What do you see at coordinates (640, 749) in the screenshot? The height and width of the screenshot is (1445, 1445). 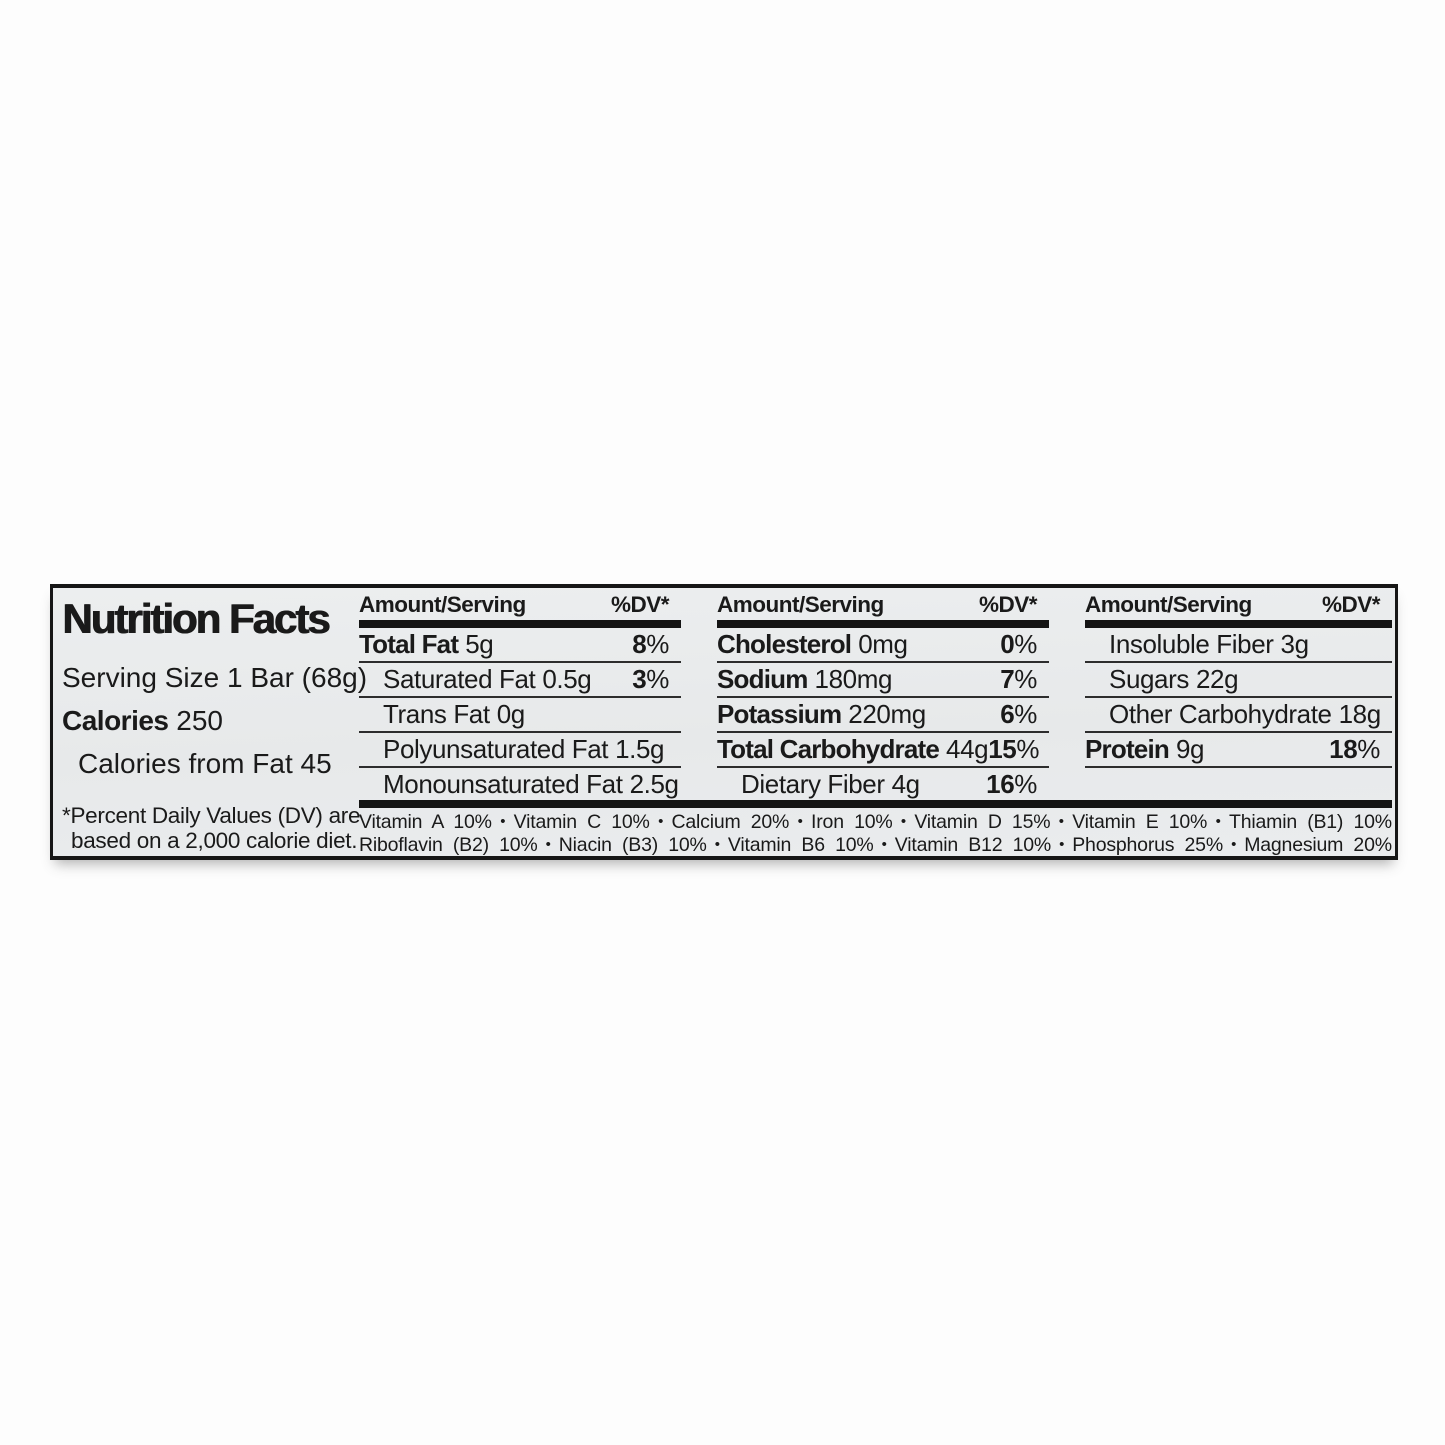 I see `nutrient-value: 1.5g` at bounding box center [640, 749].